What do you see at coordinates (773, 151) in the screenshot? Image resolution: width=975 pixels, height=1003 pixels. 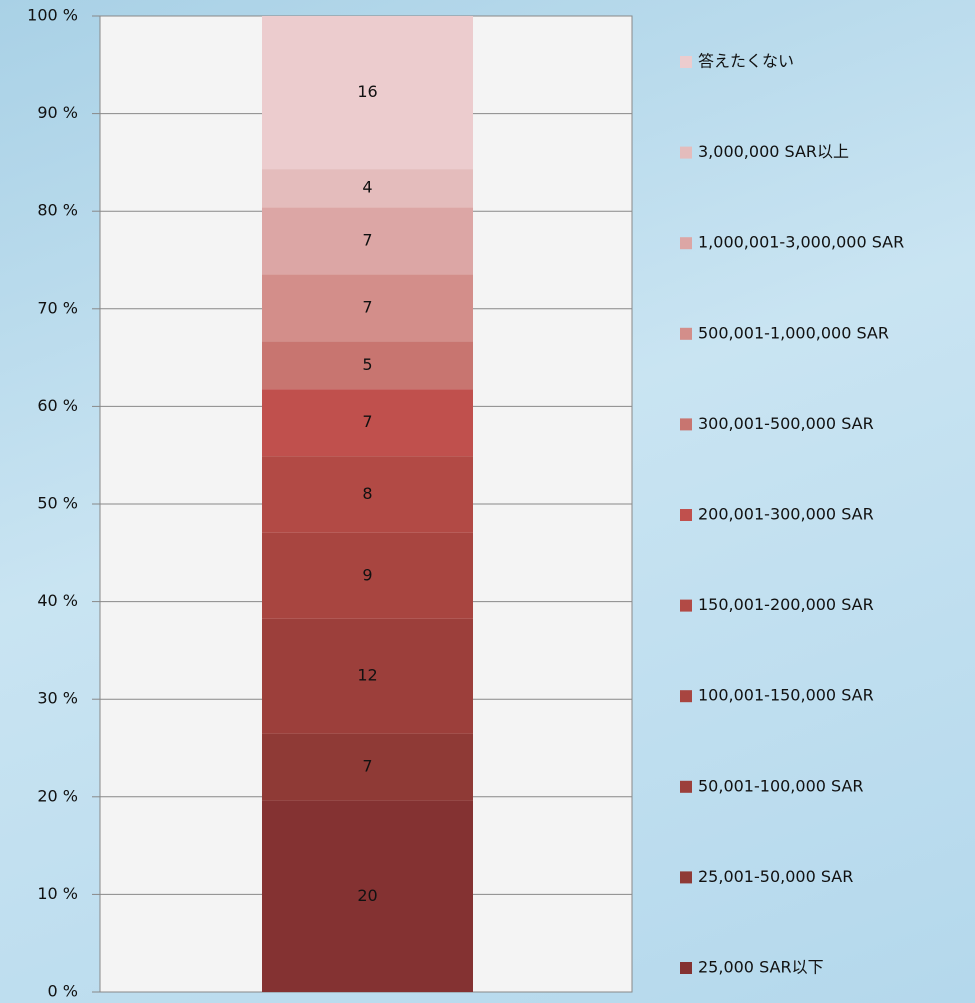 I see `legend-label: 3,000,000 SAR以上` at bounding box center [773, 151].